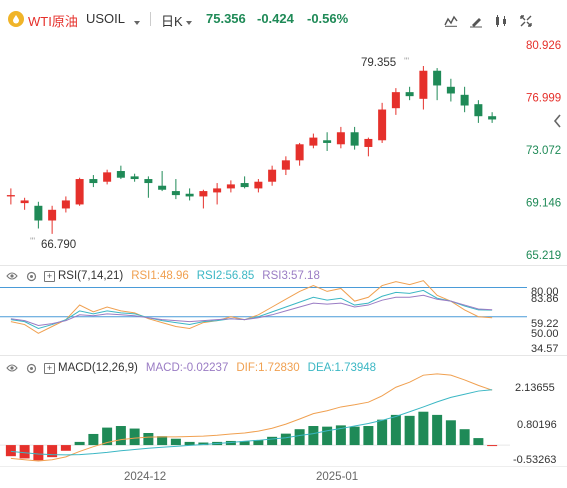 Image resolution: width=567 pixels, height=488 pixels. What do you see at coordinates (545, 348) in the screenshot?
I see `rsi-tick: 34.57` at bounding box center [545, 348].